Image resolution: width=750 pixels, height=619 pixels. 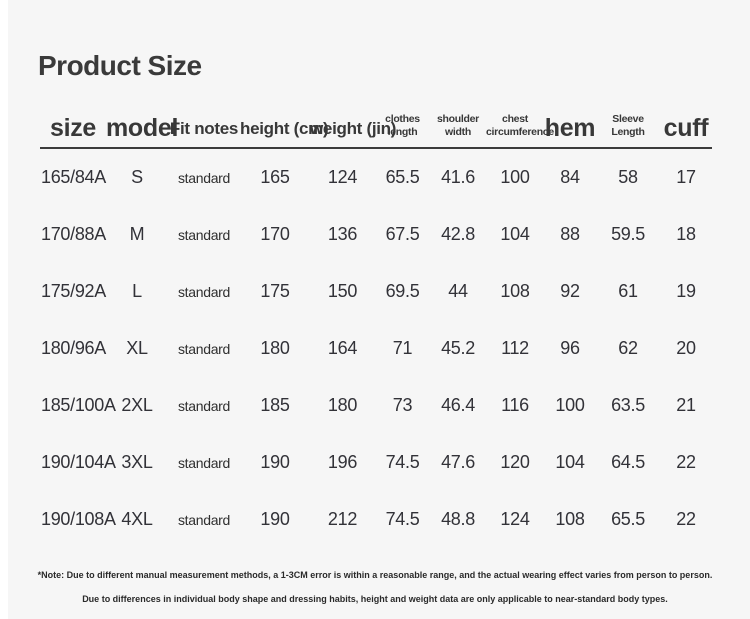 What do you see at coordinates (353, 123) in the screenshot?
I see `column-header-weight: weight (jin)` at bounding box center [353, 123].